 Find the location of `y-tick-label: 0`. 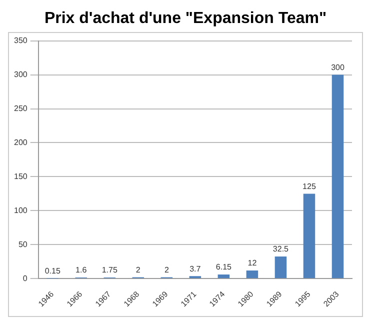

y-tick-label: 0 is located at coordinates (25, 278).